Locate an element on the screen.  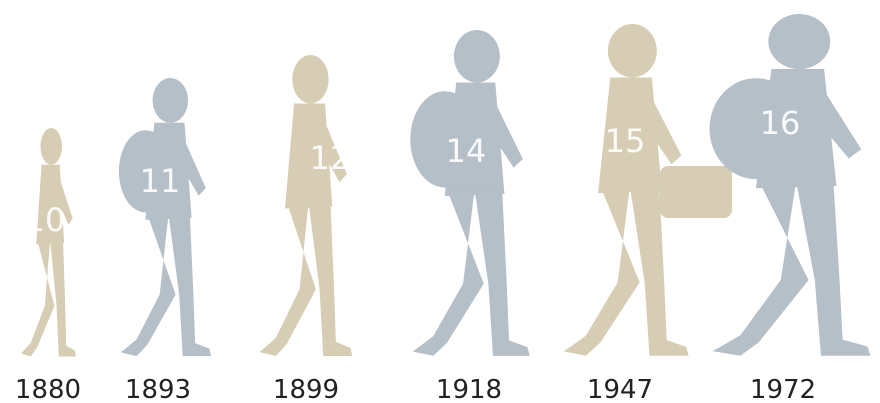
age-label: 16 is located at coordinates (780, 123).